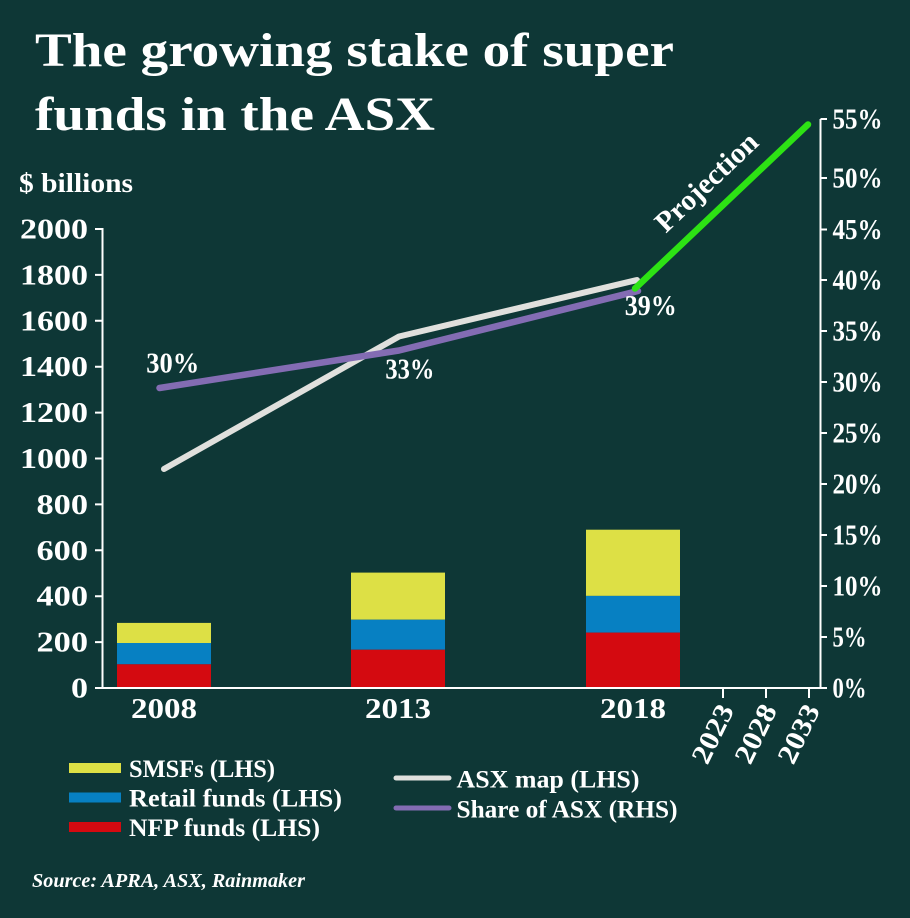 This screenshot has width=910, height=918. Describe the element at coordinates (651, 306) in the screenshot. I see `svg-text: 39%` at that location.